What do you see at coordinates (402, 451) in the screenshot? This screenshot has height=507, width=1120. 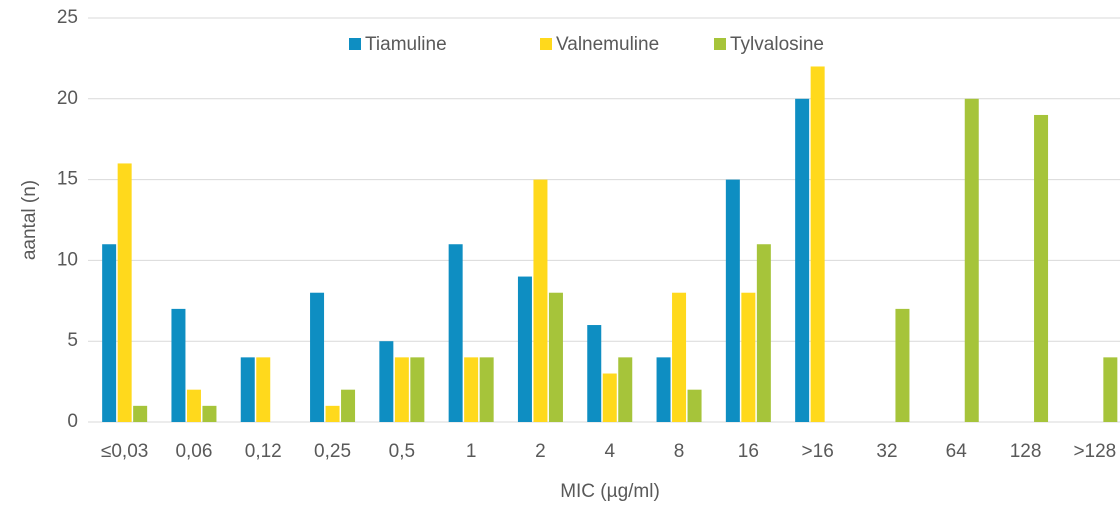 I see `x-tick-label: 0,5` at bounding box center [402, 451].